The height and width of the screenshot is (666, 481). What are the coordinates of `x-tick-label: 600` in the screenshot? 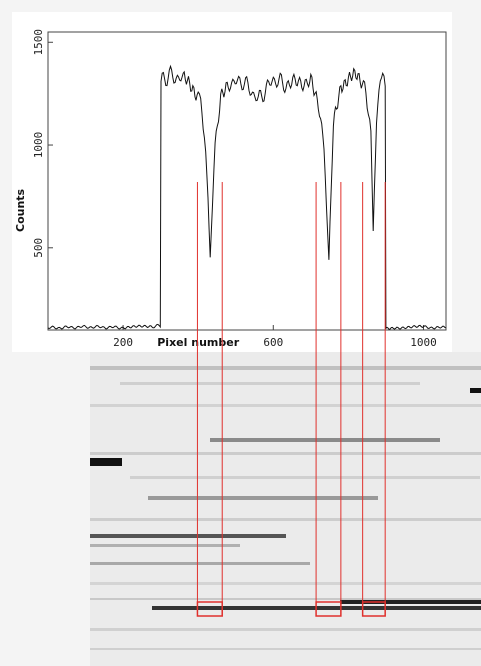 It's located at (273, 342).